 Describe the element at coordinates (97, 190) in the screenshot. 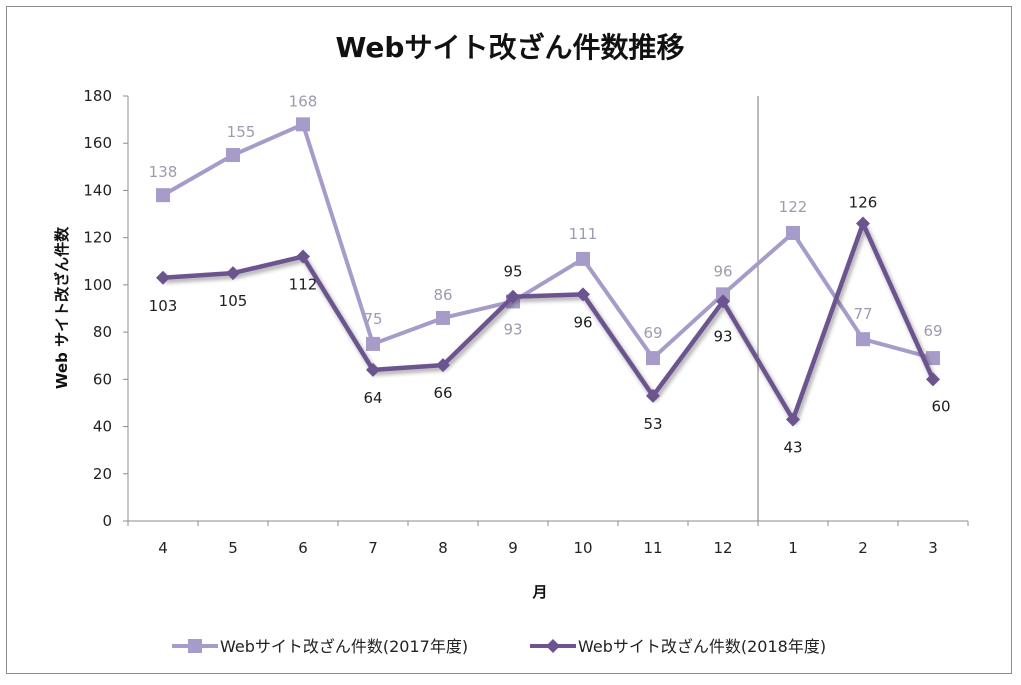

I see `y-tick-label: 140` at that location.